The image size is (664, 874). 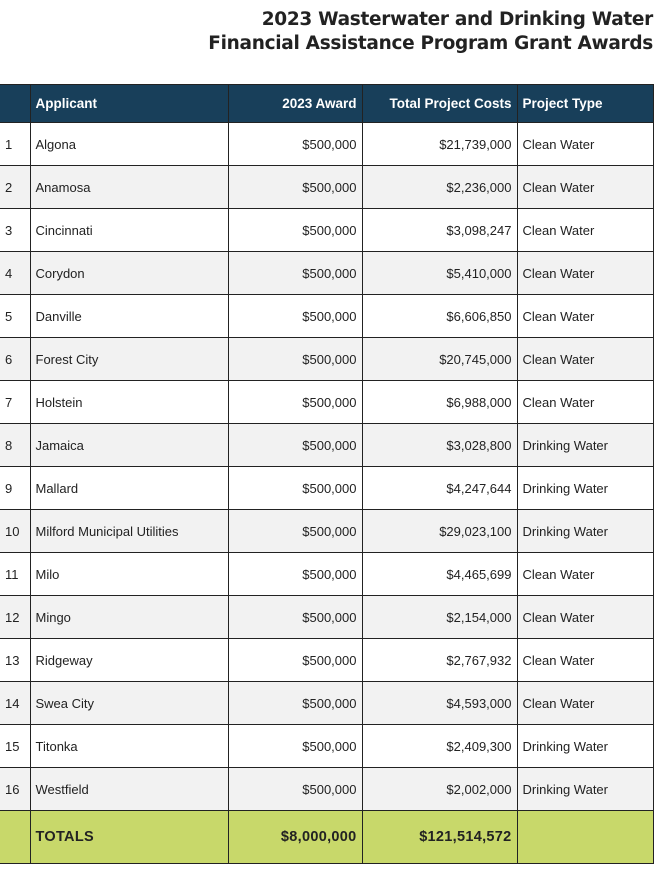 What do you see at coordinates (457, 19) in the screenshot?
I see `title-line-1: 2023 Wasterwater and Drinking Water` at bounding box center [457, 19].